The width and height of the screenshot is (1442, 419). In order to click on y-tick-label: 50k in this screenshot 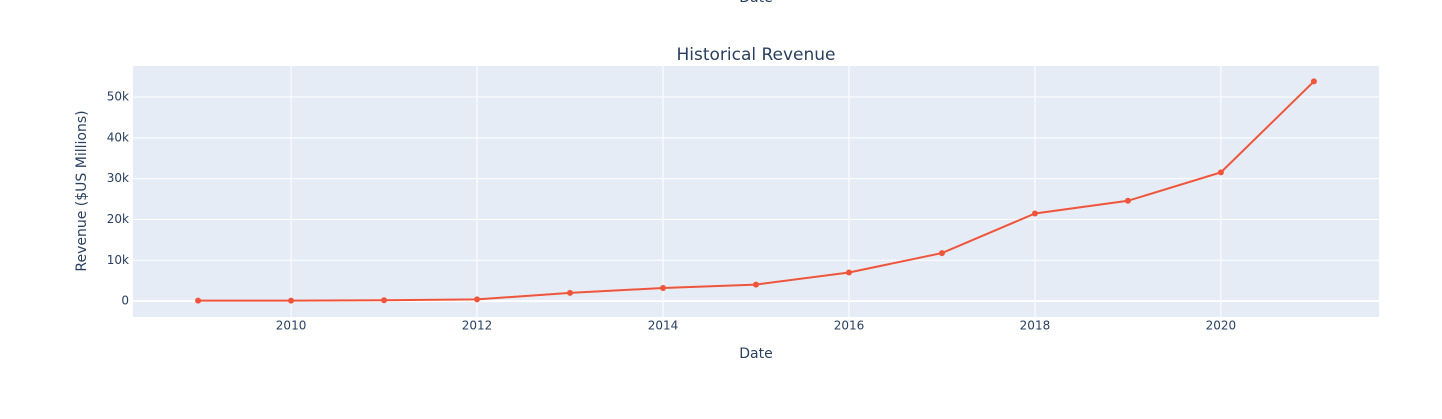, I will do `click(118, 97)`.